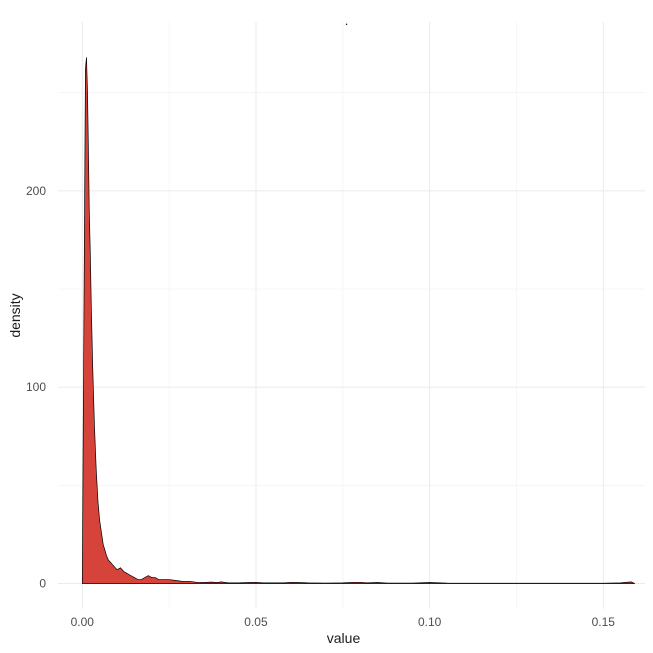  Describe the element at coordinates (604, 622) in the screenshot. I see `x-tick-label: 0.15` at that location.